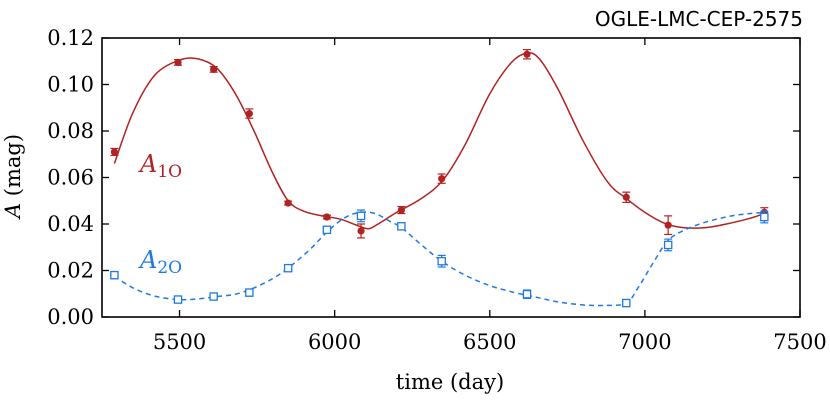 The height and width of the screenshot is (406, 830). I want to click on y-tick-label: 0.02, so click(70, 271).